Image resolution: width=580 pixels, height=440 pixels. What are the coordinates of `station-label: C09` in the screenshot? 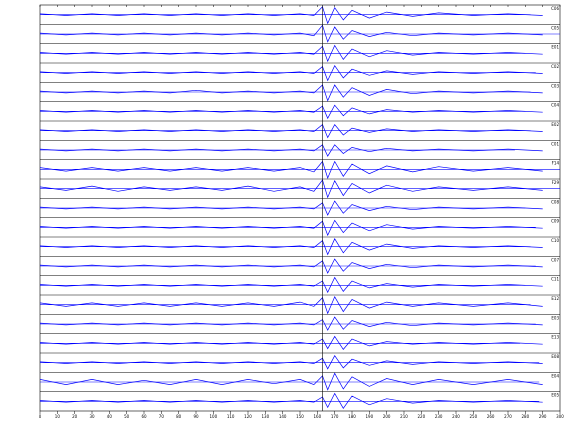 It's located at (555, 221).